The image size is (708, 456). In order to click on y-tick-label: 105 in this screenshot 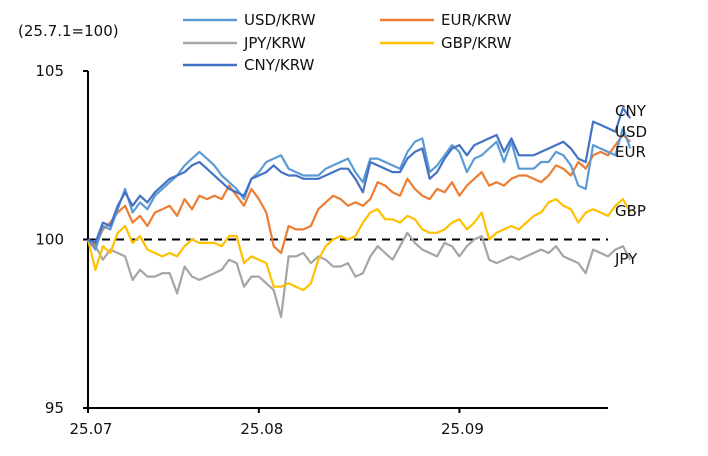, I will do `click(49, 71)`.